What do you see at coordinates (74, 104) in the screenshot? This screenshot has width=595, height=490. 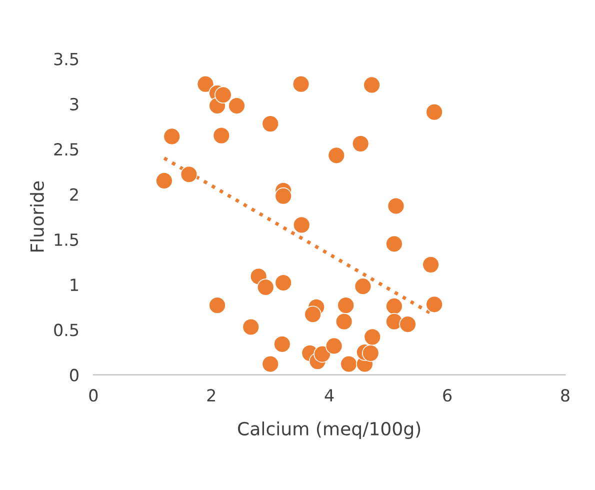 I see `y-tick-label: 3` at bounding box center [74, 104].